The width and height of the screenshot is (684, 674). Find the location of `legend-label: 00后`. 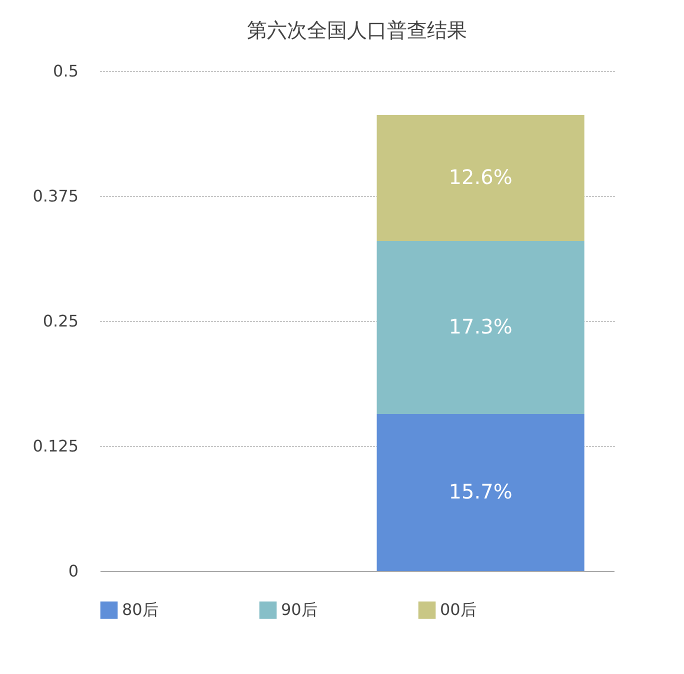

legend-label: 00后 is located at coordinates (458, 610).